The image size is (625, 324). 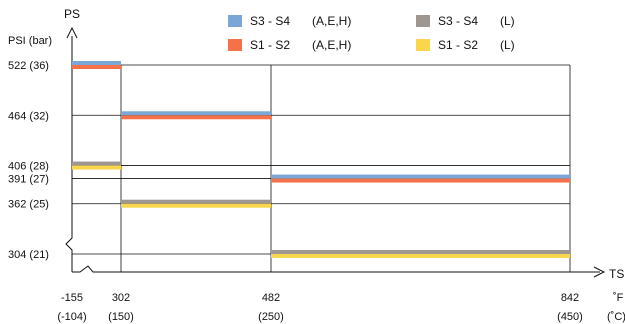 I want to click on x-axis-arrow, so click(x=599, y=272).